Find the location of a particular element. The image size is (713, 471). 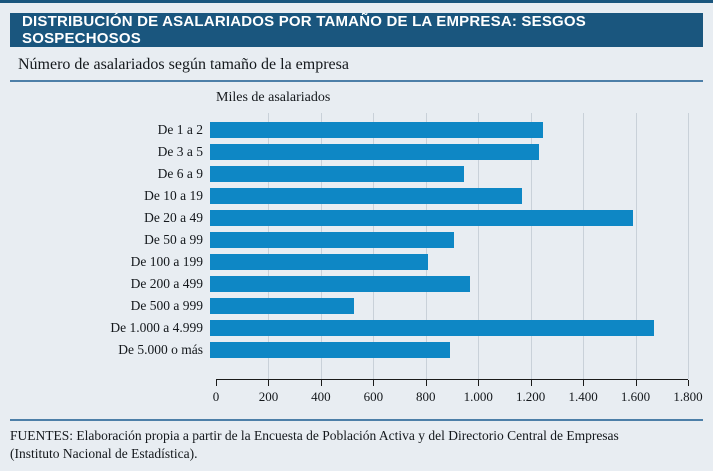

chart-row: De 5.000 o más is located at coordinates (344, 350).